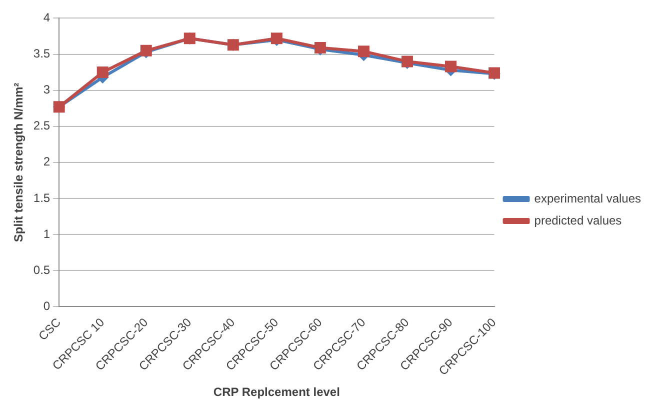 The height and width of the screenshot is (412, 669). What do you see at coordinates (276, 392) in the screenshot?
I see `x-axis-title: CRP Replcement level` at bounding box center [276, 392].